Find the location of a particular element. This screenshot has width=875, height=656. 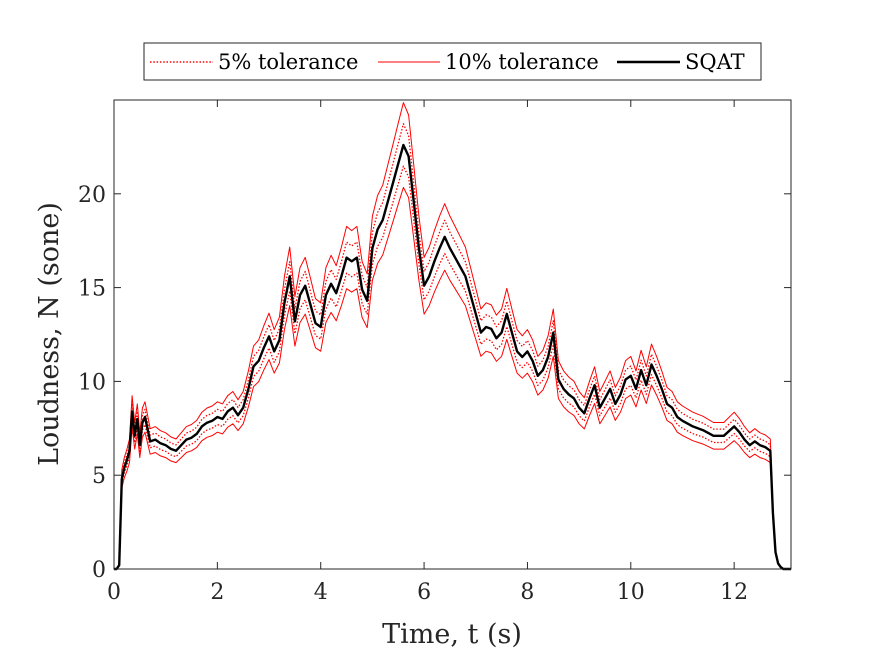

y-tick-label: 15 is located at coordinates (92, 289).